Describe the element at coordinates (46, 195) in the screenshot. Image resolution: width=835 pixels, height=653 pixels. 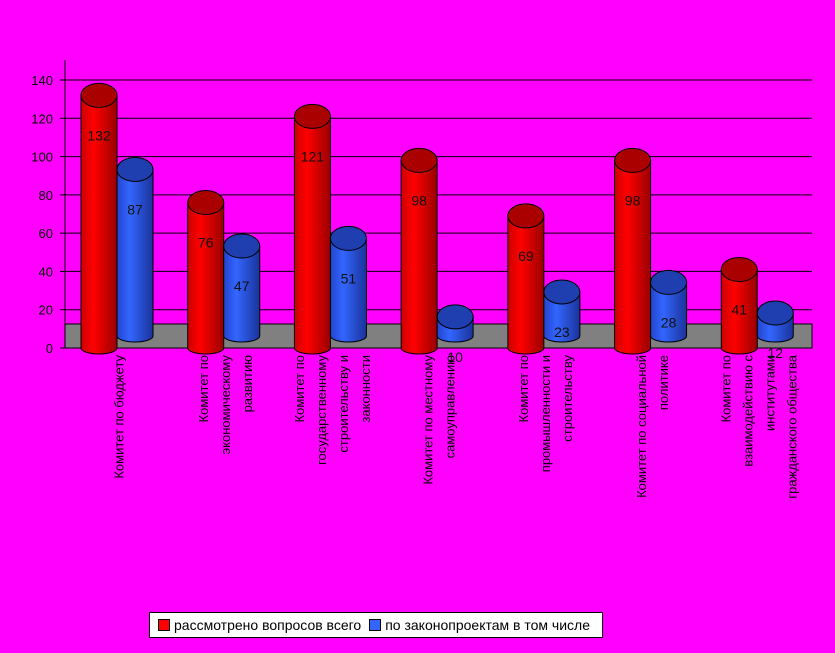
I see `y-tick-label: 80` at that location.